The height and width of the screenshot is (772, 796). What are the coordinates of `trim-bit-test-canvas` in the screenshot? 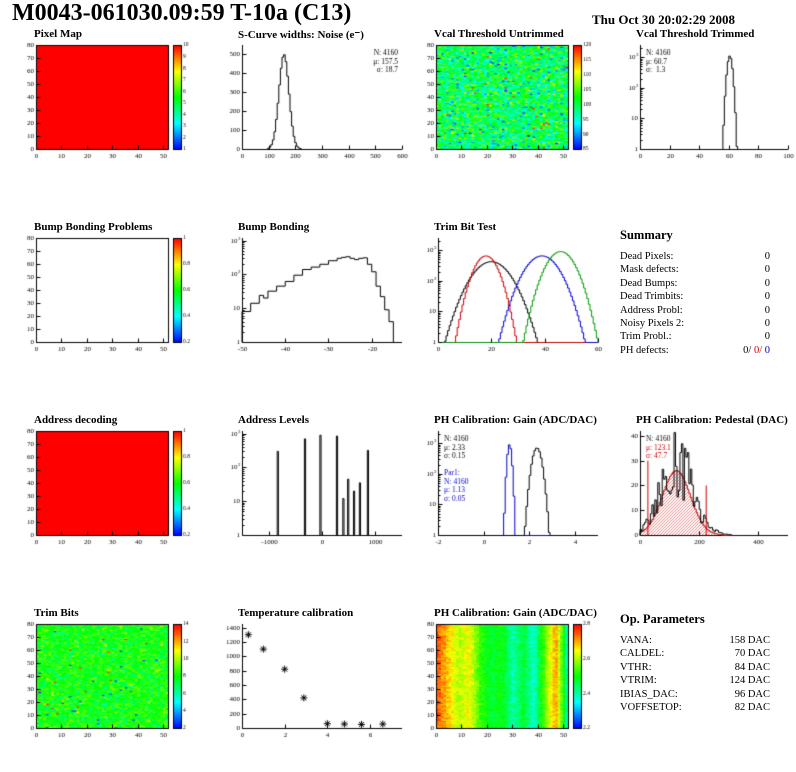 It's located at (508, 298).